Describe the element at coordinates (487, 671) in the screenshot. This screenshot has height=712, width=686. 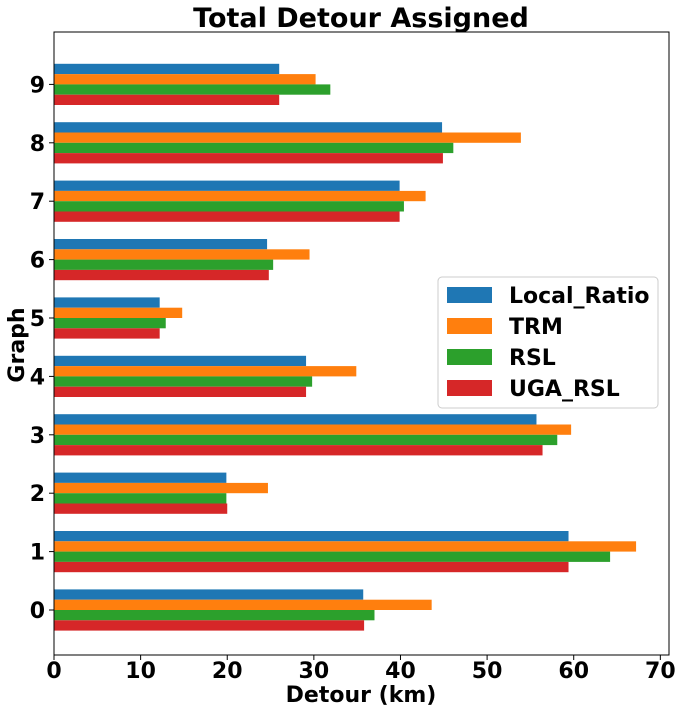
I see `x-tick-label: 50` at that location.